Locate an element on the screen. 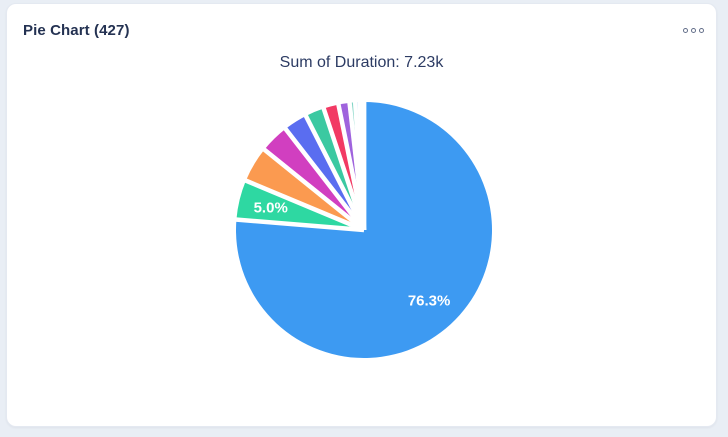 The width and height of the screenshot is (728, 437). ellipsis-menu-icon is located at coordinates (693, 30).